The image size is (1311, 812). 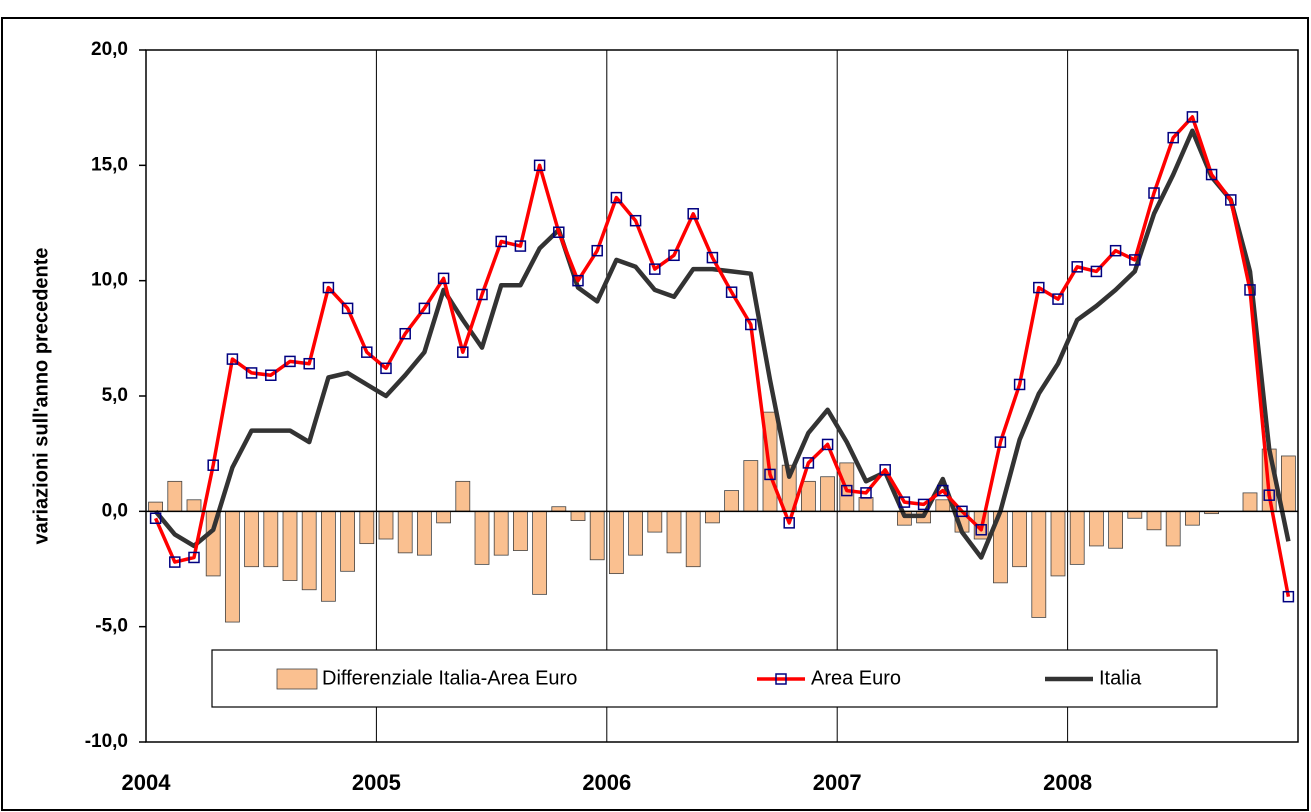 What do you see at coordinates (376, 782) in the screenshot?
I see `x-tick-label: 2005` at bounding box center [376, 782].